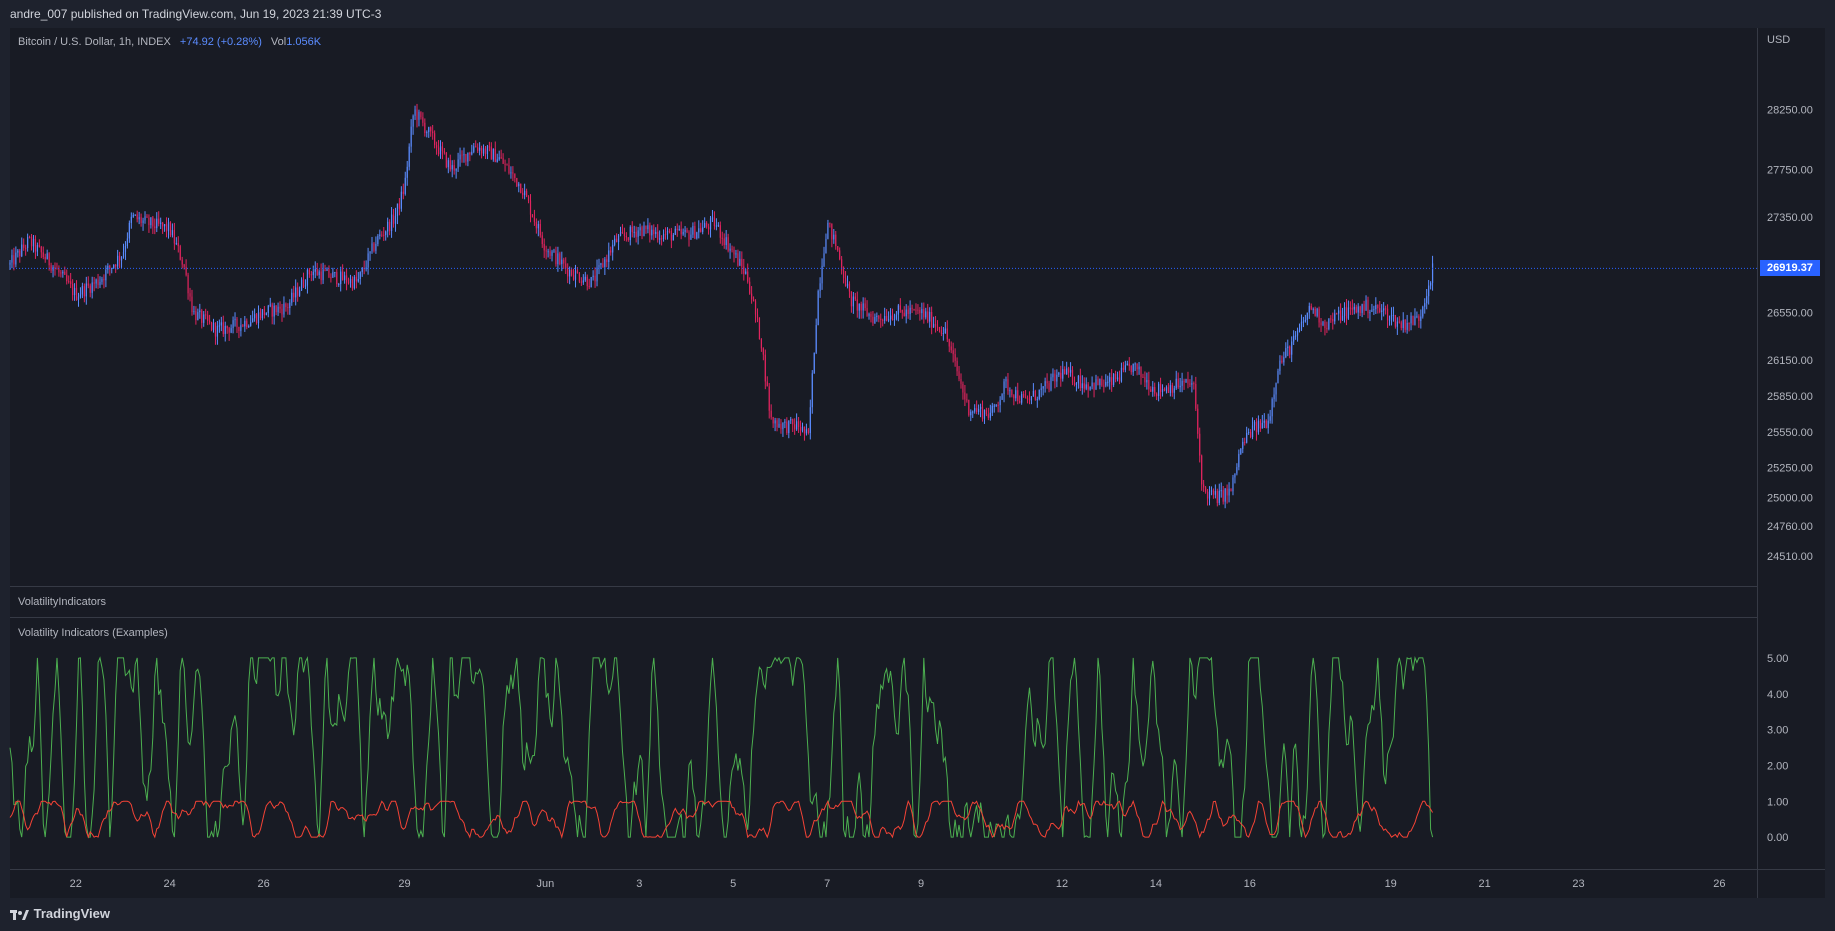  Describe the element at coordinates (93, 633) in the screenshot. I see `indicator-title: Volatility Indicators (Examples)` at that location.